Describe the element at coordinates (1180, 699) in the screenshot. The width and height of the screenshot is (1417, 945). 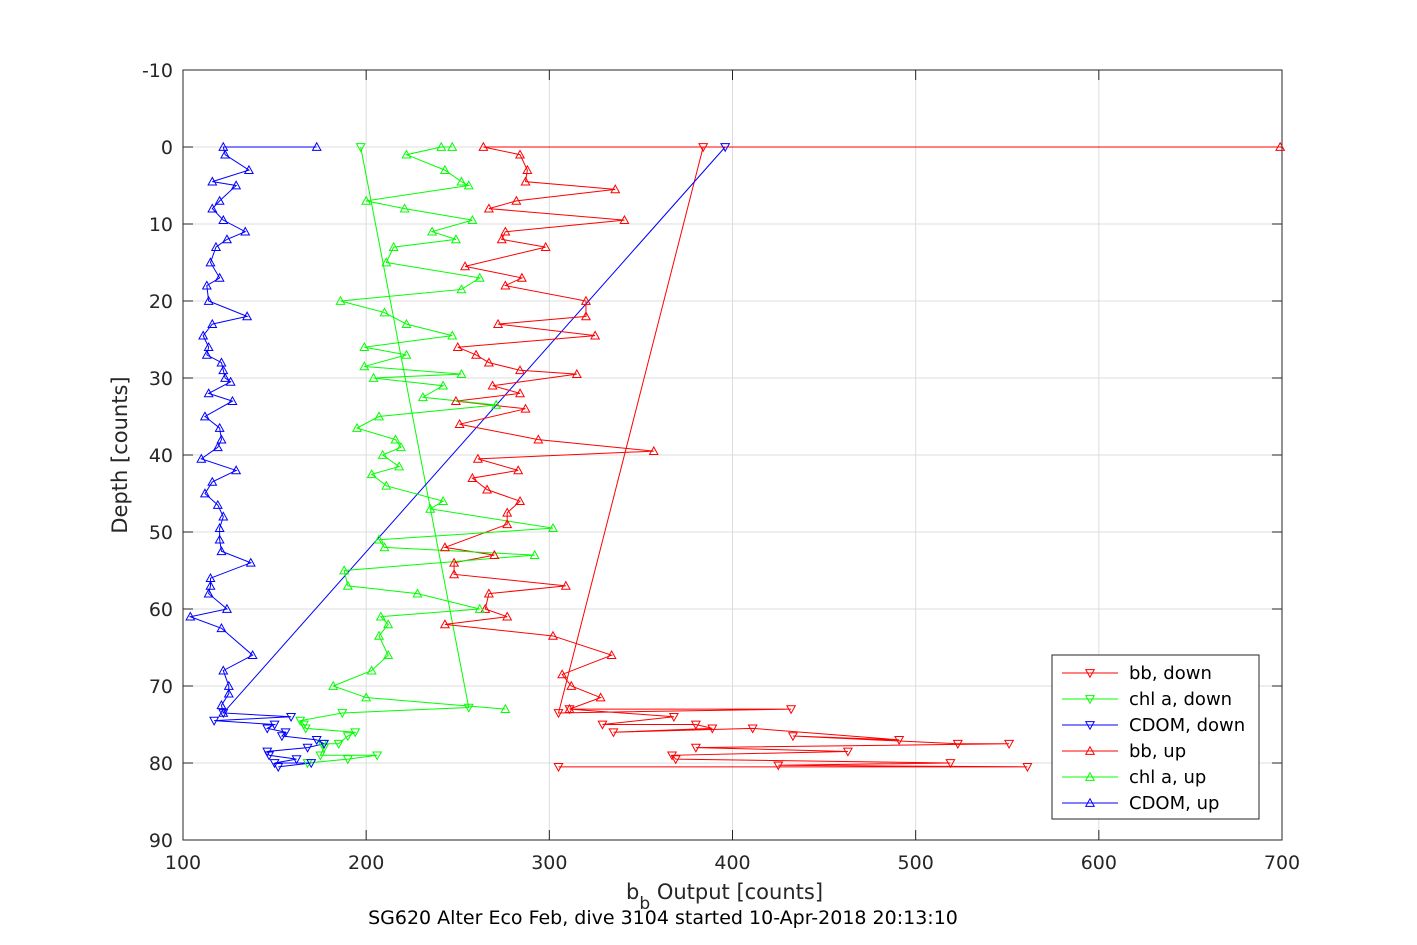
I see `legend-entry: chl a, down` at that location.